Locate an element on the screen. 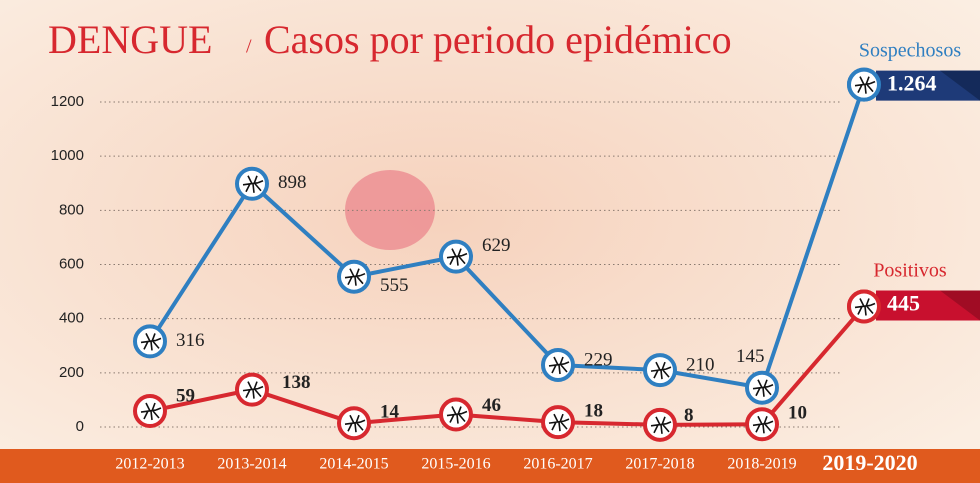 The image size is (980, 483). y-tick-label: 400 is located at coordinates (71, 318).